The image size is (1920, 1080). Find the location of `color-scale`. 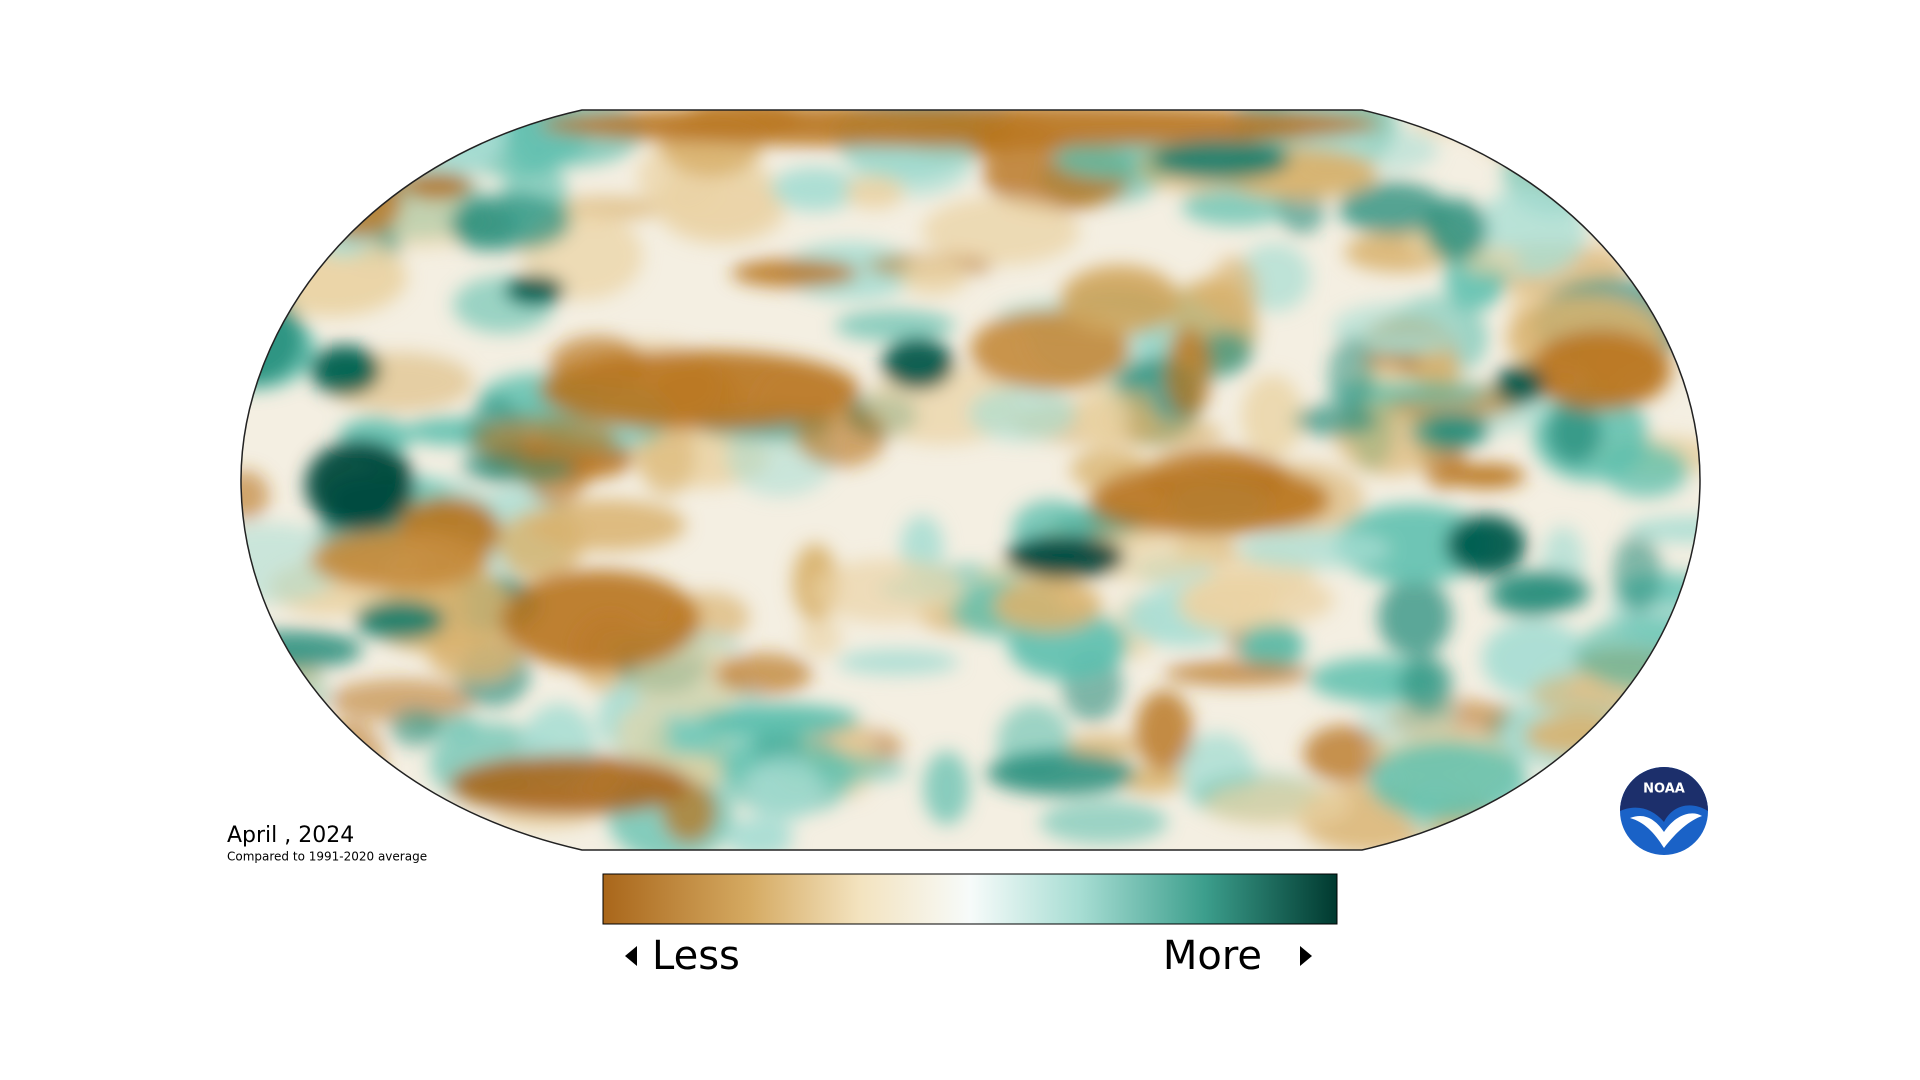

color-scale is located at coordinates (970, 899).